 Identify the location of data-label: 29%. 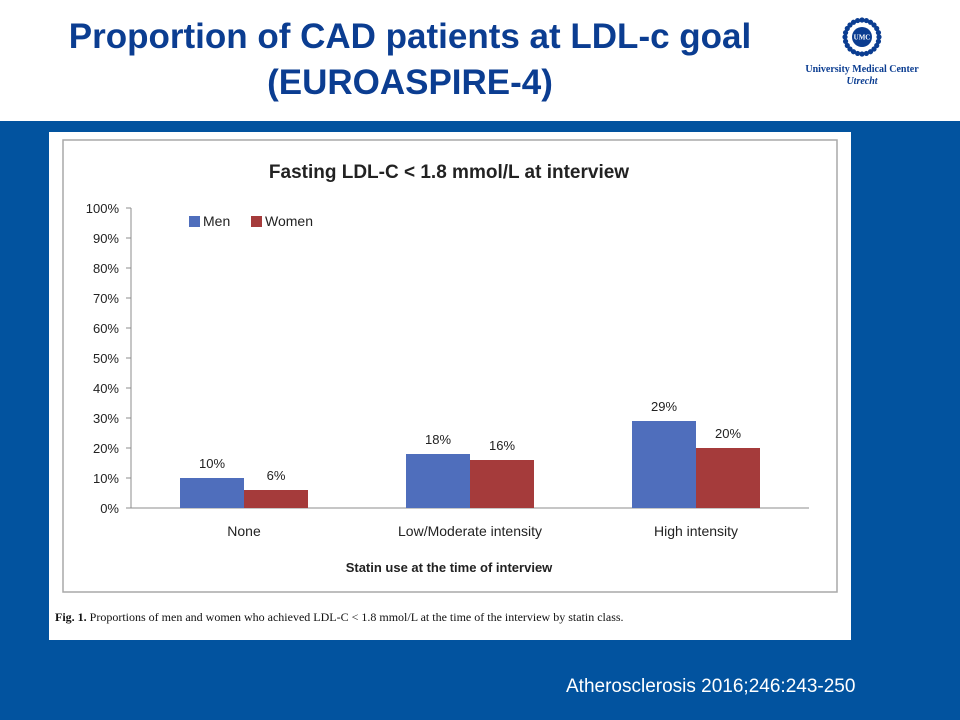
(664, 406).